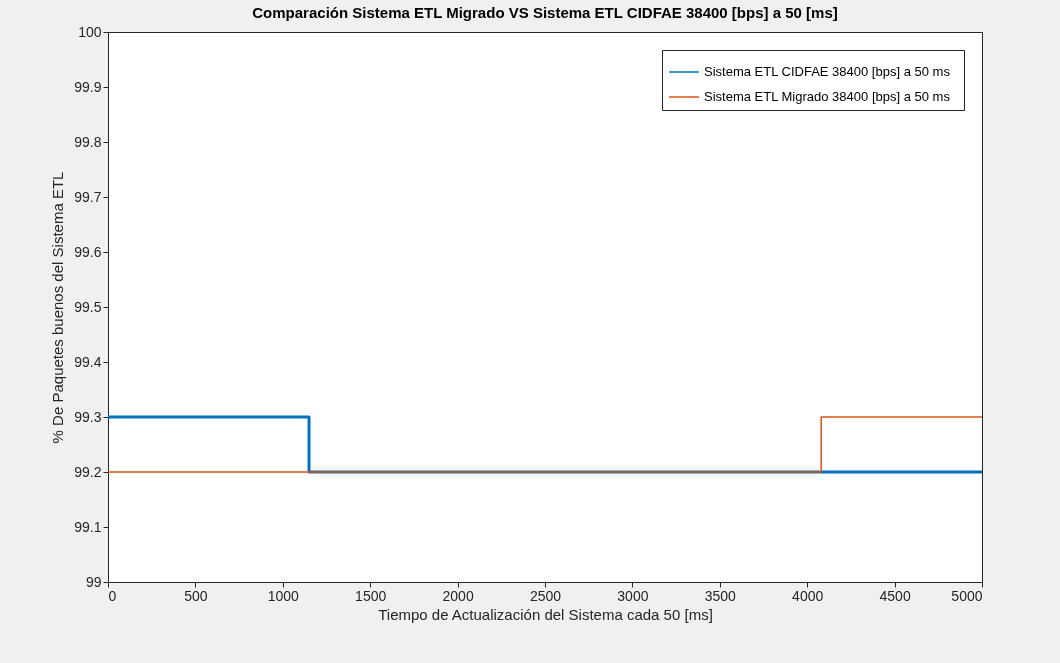  I want to click on x-tick-label: 1000, so click(283, 595).